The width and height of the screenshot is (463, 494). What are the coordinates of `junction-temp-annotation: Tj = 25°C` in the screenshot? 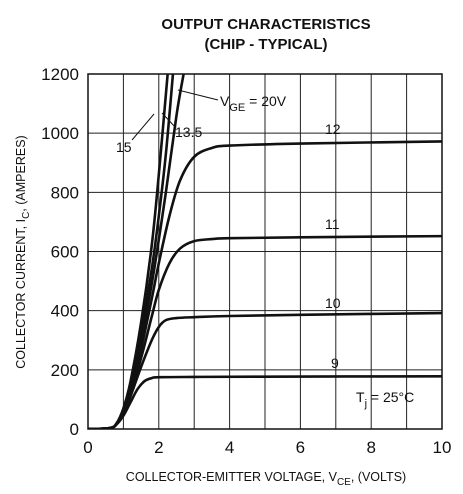 It's located at (385, 399).